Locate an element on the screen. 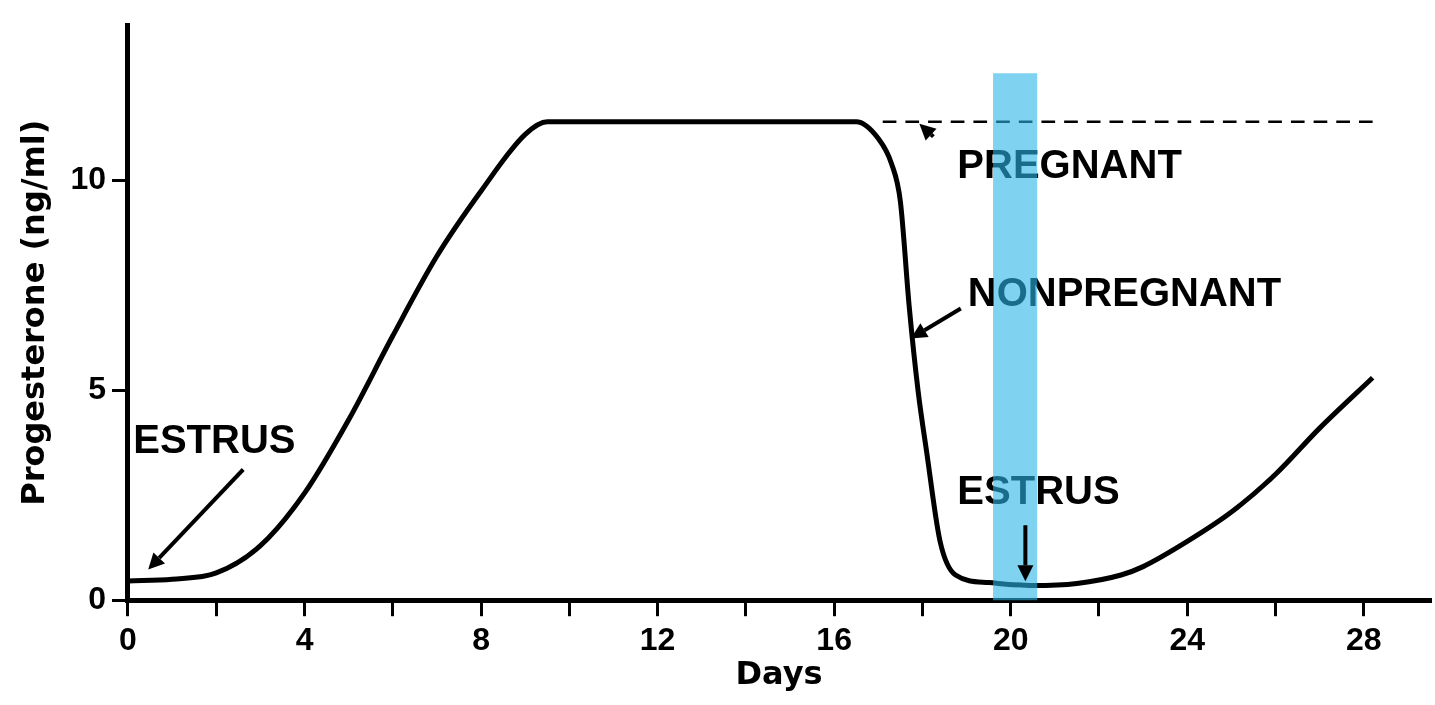 The width and height of the screenshot is (1435, 705). x-tick-label: 28 is located at coordinates (1364, 639).